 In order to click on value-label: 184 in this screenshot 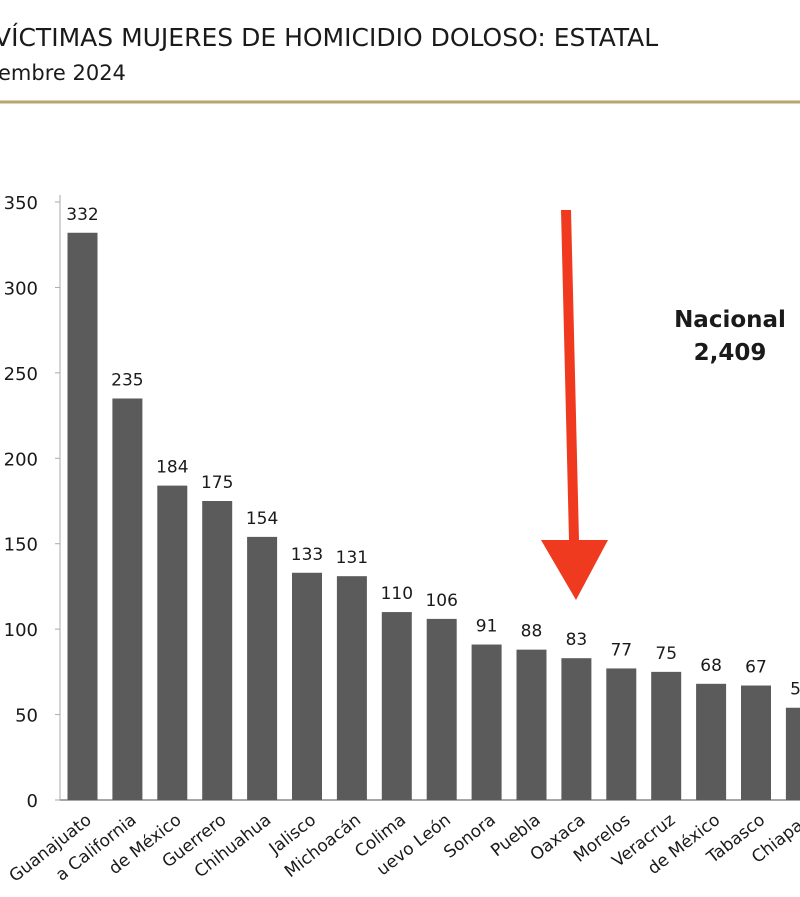, I will do `click(172, 468)`.